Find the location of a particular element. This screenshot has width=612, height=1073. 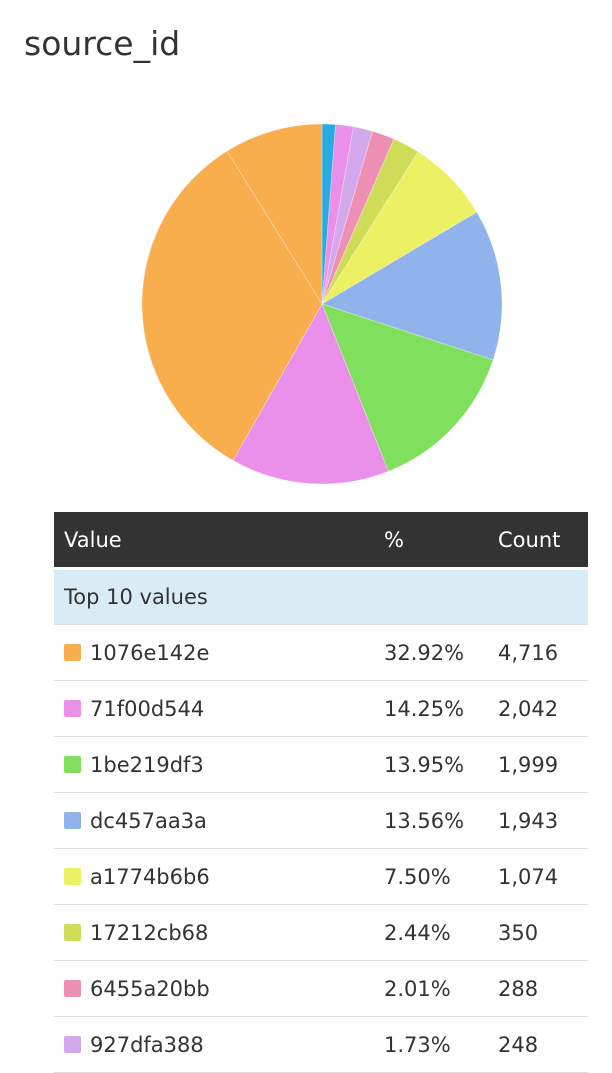

row-value: 1076e142e is located at coordinates (150, 652).